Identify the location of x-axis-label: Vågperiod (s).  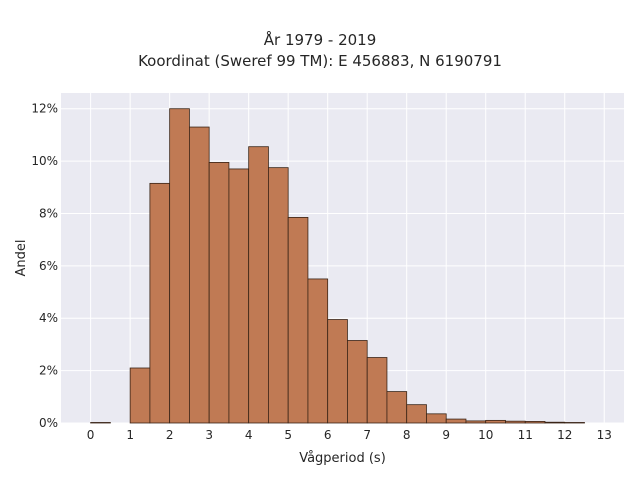
(342, 458).